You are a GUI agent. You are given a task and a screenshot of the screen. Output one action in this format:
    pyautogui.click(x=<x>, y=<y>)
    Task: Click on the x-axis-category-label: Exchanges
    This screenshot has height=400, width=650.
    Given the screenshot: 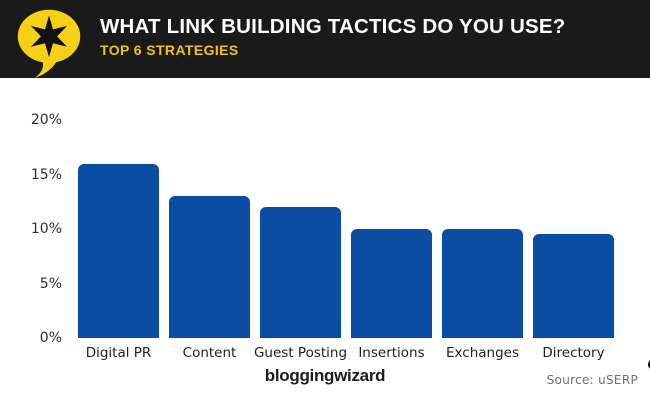 What is the action you would take?
    pyautogui.click(x=482, y=353)
    